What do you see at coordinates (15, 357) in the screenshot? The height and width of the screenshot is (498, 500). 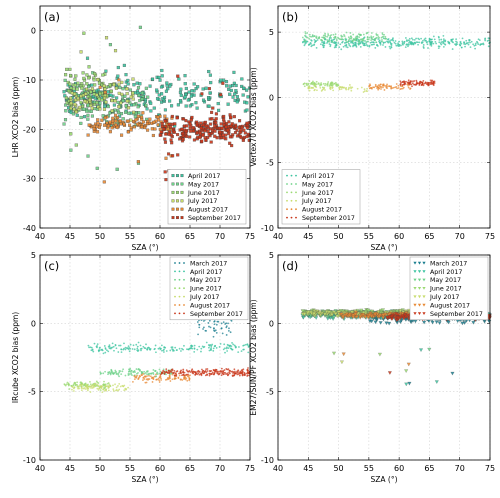 I see `y-axis-label: IRcube XCO2 bias (ppm)` at bounding box center [15, 357].